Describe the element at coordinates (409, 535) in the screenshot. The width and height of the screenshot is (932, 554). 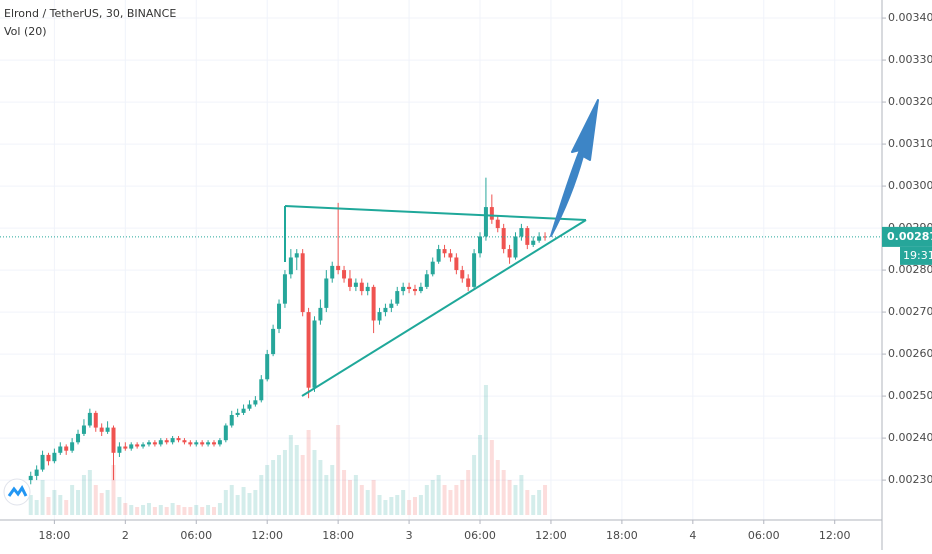
I see `x-tick-label: 3` at that location.